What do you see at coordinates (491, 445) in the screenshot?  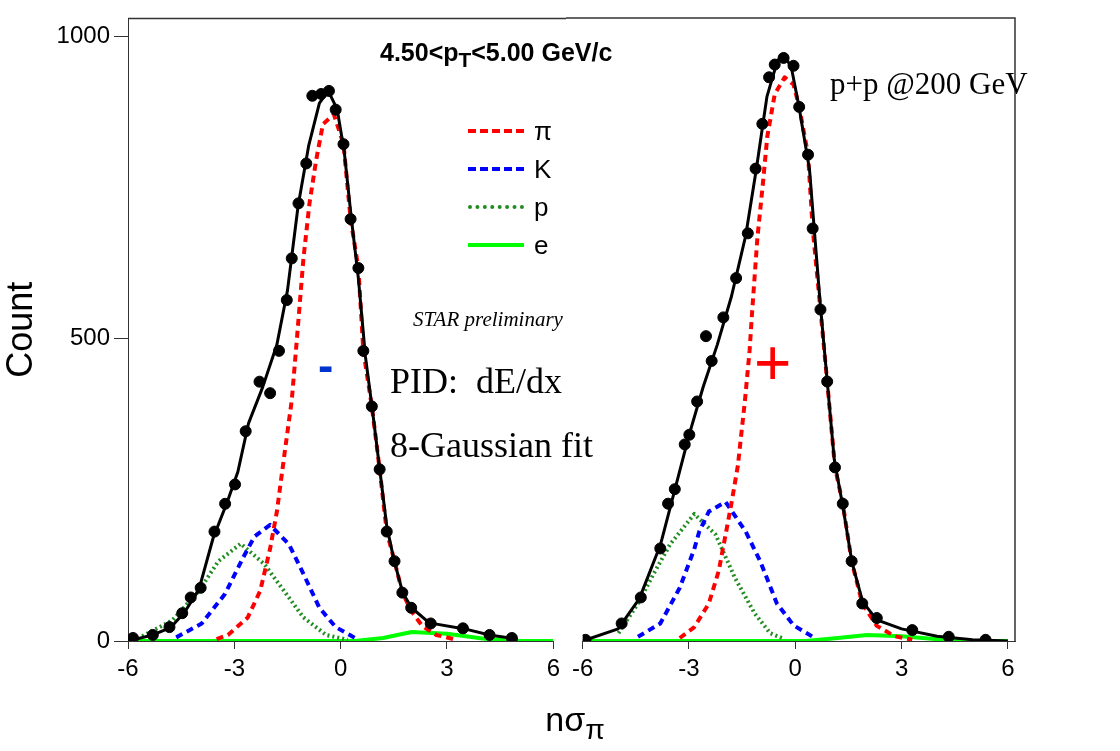 I see `annotation: 8-Gaussian fit` at bounding box center [491, 445].